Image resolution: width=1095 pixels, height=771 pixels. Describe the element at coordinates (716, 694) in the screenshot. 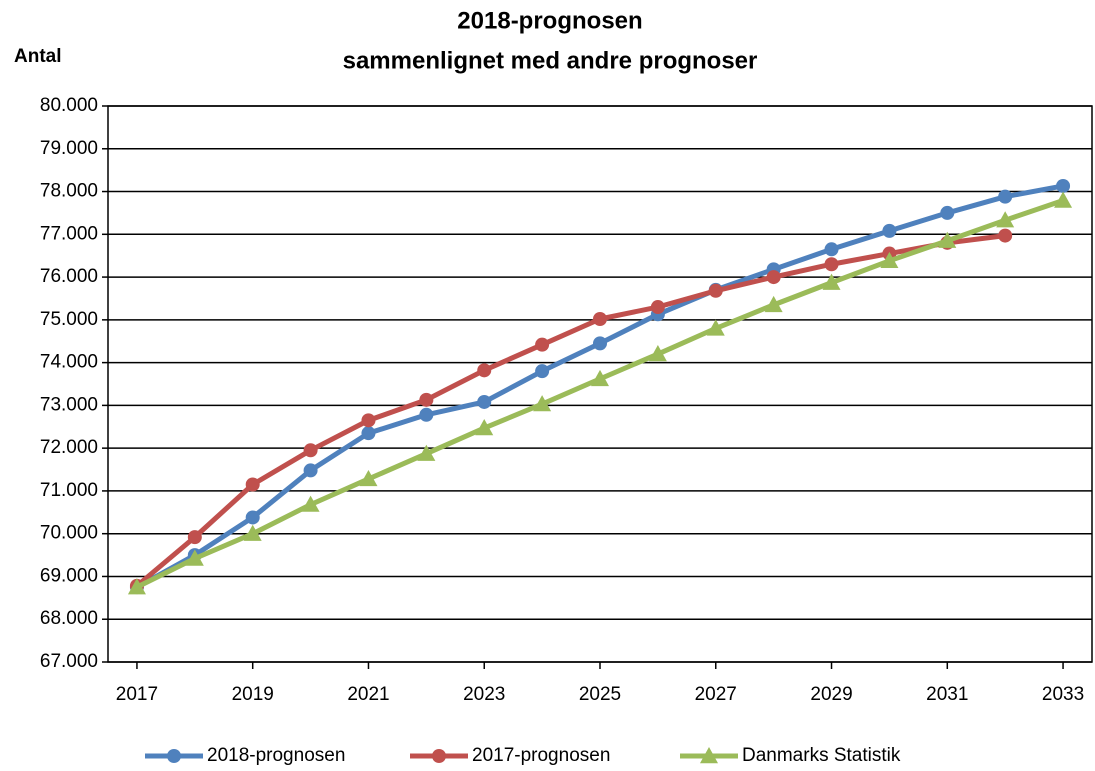

I see `x-tick-label: 2027` at that location.